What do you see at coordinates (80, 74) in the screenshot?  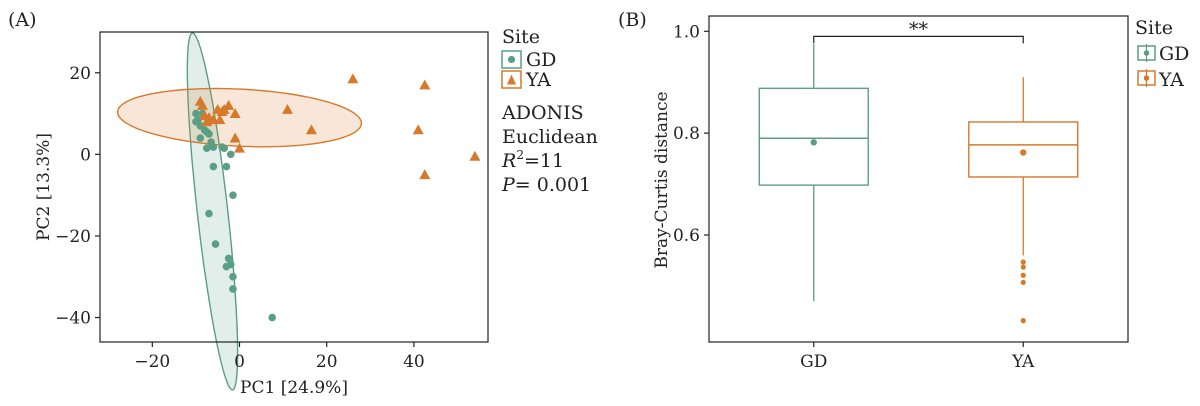 I see `y-tick-label: 20` at bounding box center [80, 74].